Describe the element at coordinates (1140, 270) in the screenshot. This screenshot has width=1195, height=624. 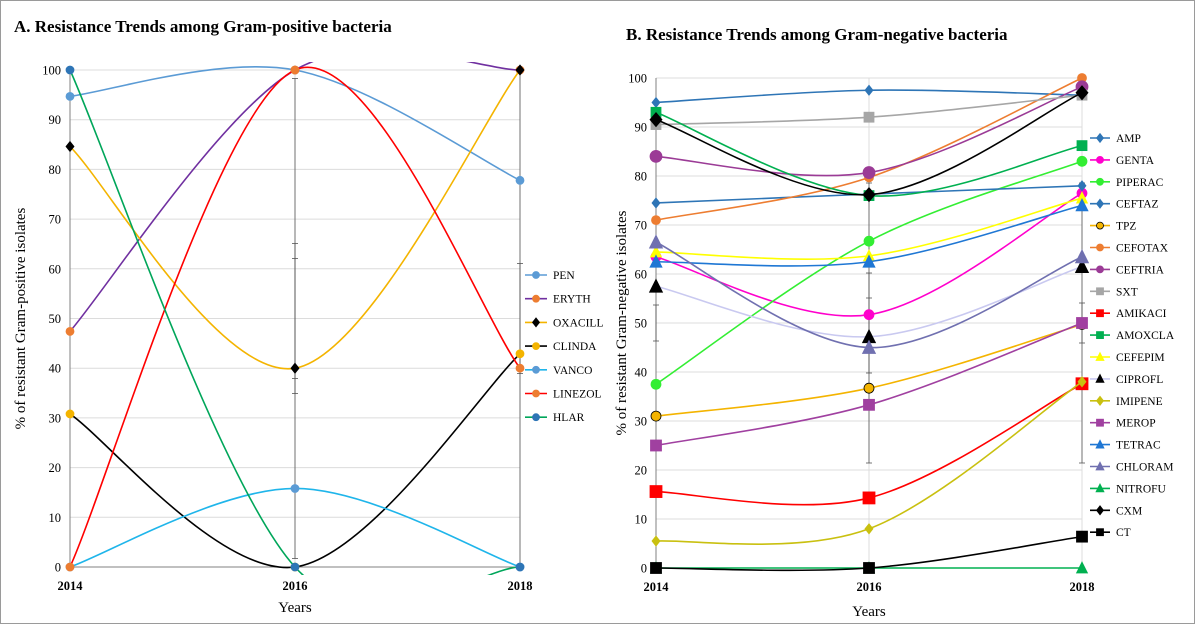
I see `legend-label: CEFTRIA` at that location.